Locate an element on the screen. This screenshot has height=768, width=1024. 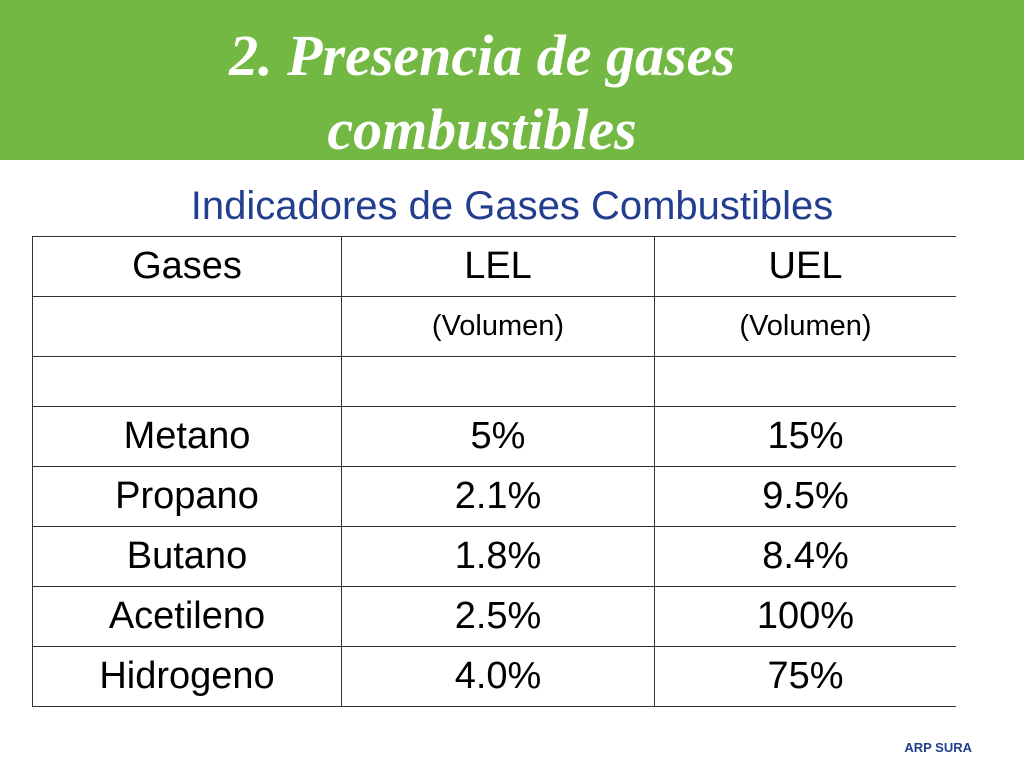
gas-name: Hidrogeno is located at coordinates (187, 676).